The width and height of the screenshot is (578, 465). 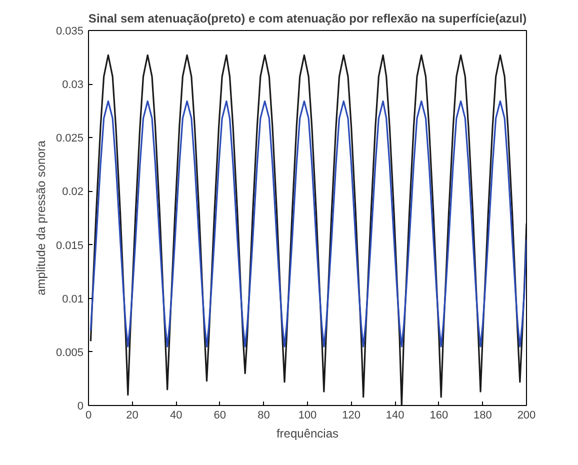 What do you see at coordinates (351, 416) in the screenshot?
I see `x-tick-label: 120` at bounding box center [351, 416].